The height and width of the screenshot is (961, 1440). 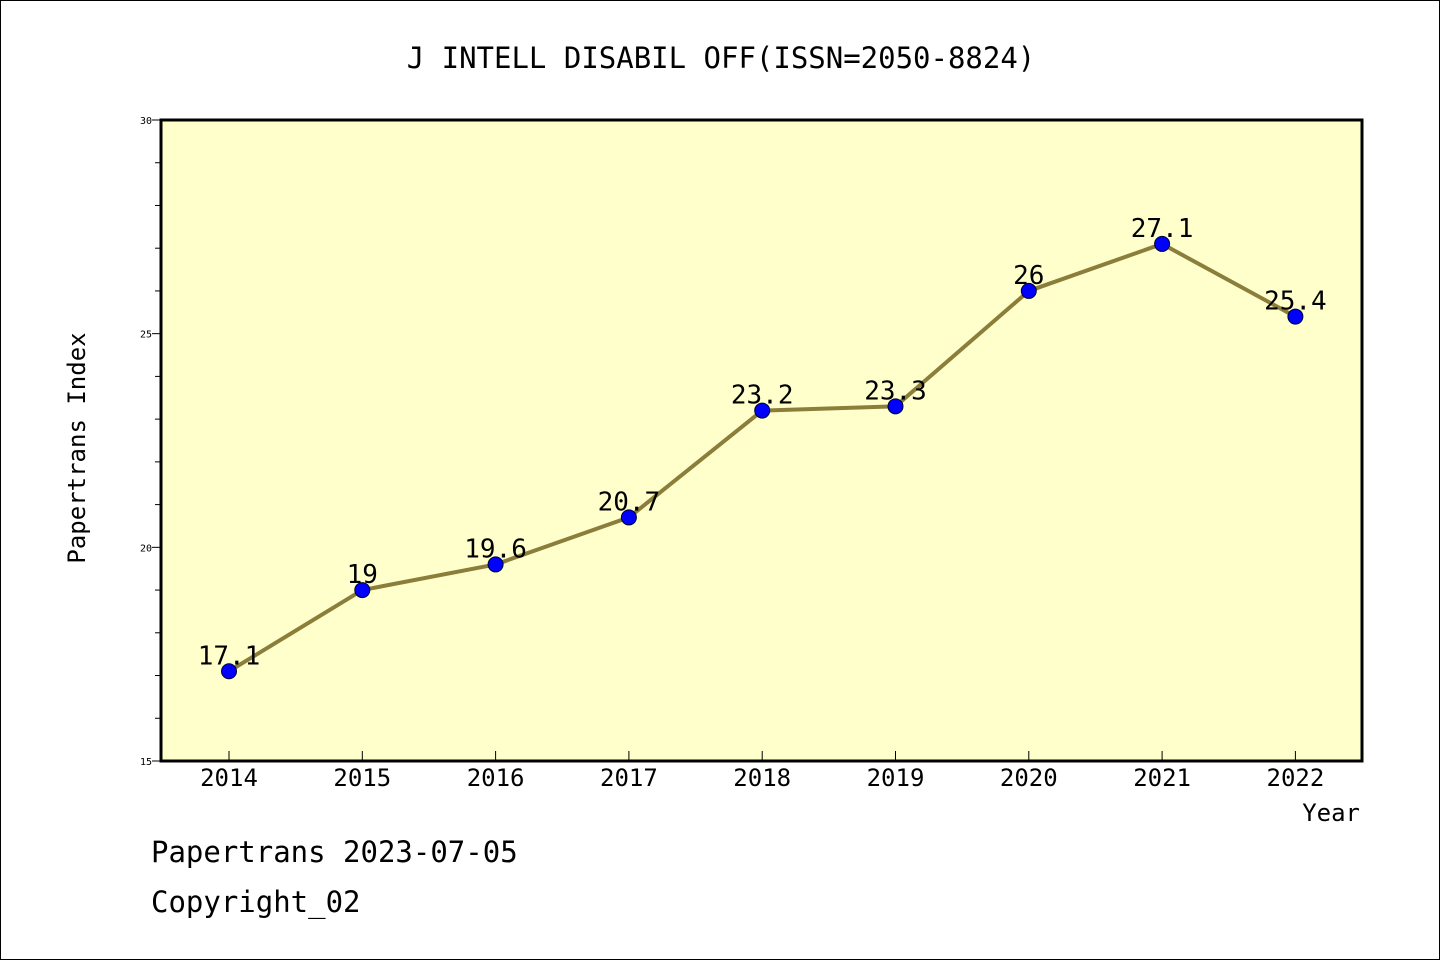 I want to click on data-label: 23.2, so click(x=762, y=396).